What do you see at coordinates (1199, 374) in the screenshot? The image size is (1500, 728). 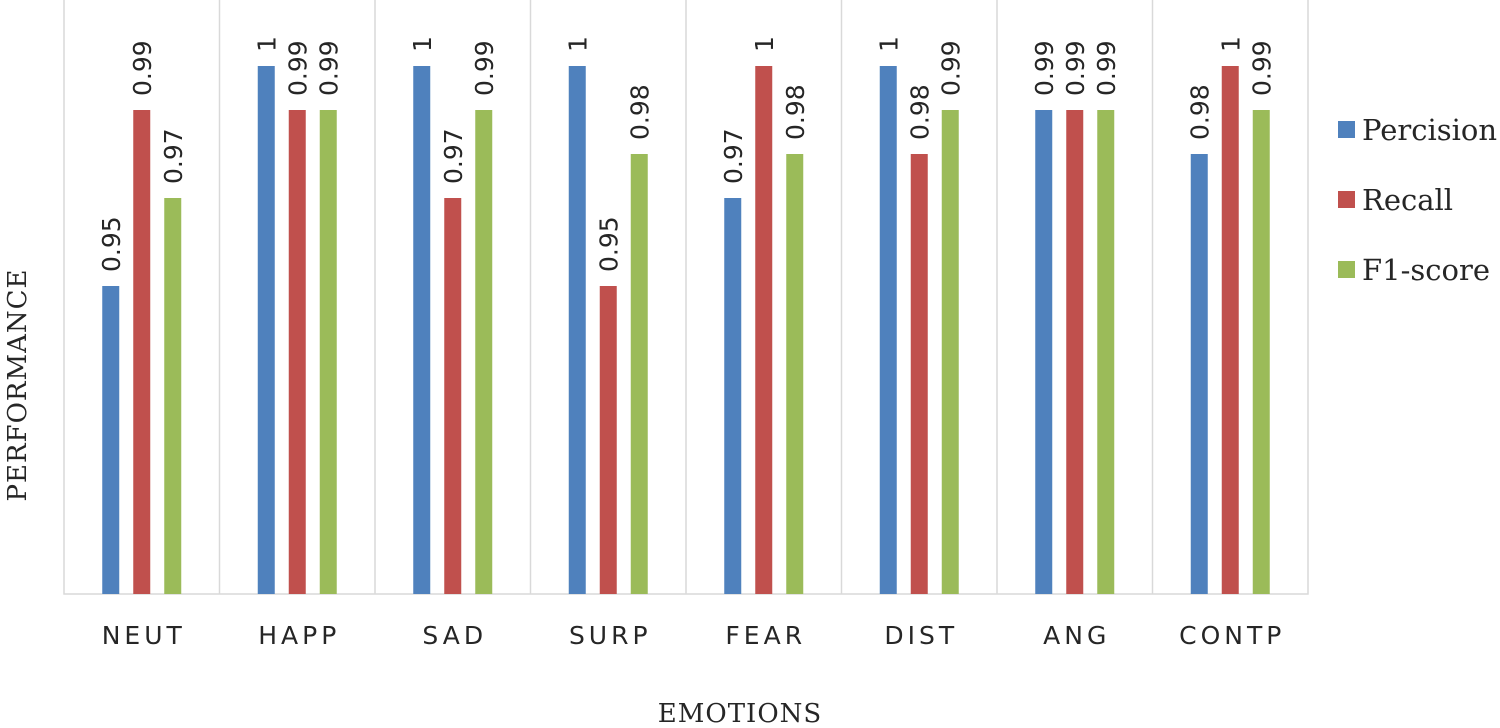 I see `bar-percision-contp` at bounding box center [1199, 374].